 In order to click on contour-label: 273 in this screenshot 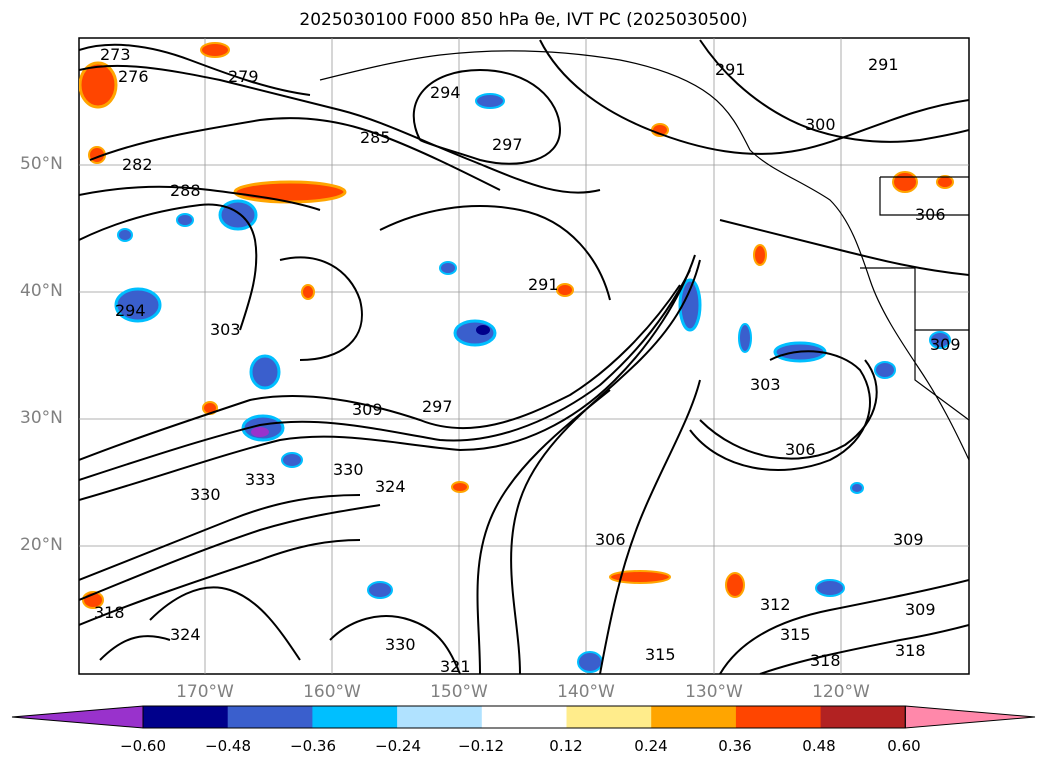, I will do `click(115, 54)`.